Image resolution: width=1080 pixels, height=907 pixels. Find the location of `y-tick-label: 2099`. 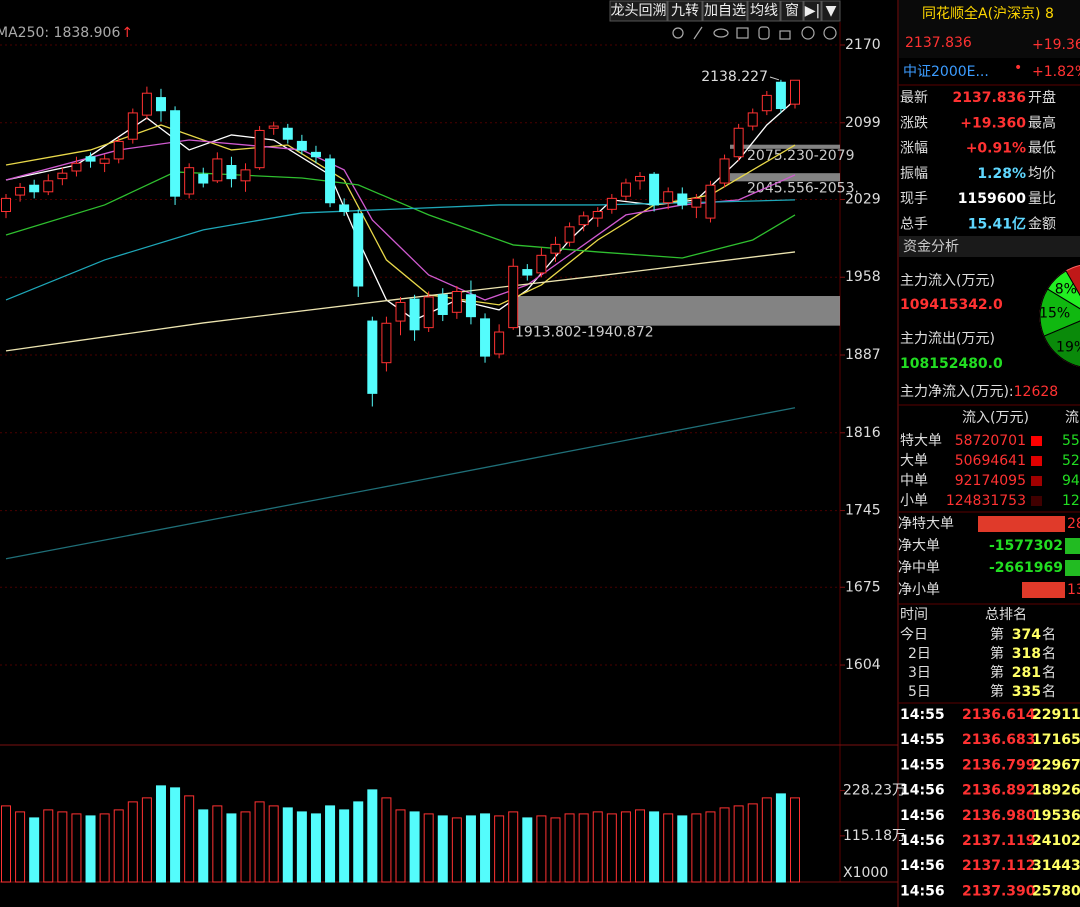

y-tick-label: 2099 is located at coordinates (863, 123).